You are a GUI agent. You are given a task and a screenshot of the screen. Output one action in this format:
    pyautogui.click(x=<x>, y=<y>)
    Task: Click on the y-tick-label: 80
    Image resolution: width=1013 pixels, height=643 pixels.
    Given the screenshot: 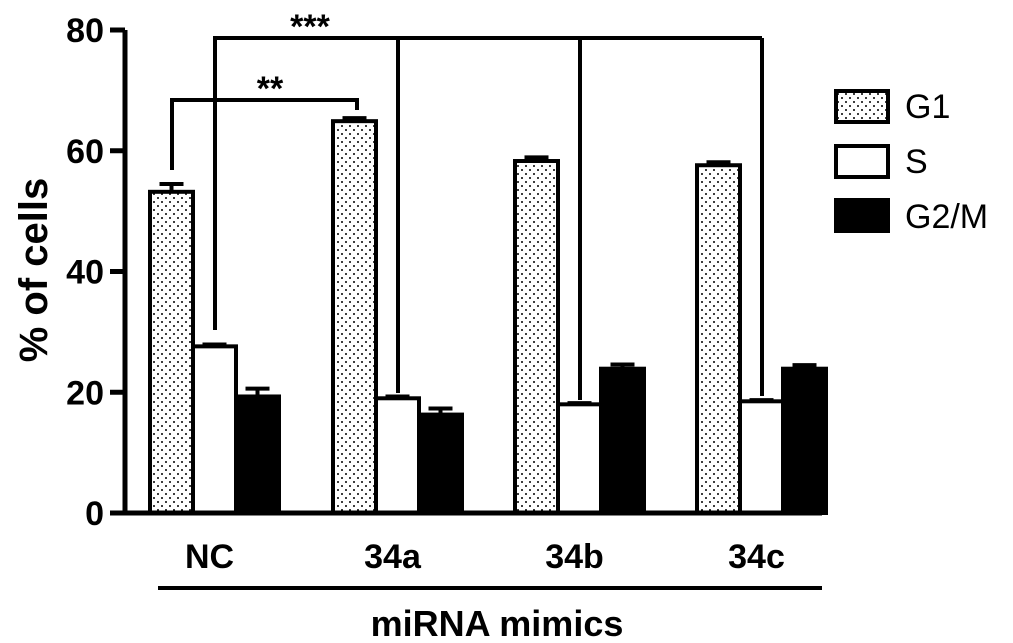 What is the action you would take?
    pyautogui.click(x=85, y=31)
    